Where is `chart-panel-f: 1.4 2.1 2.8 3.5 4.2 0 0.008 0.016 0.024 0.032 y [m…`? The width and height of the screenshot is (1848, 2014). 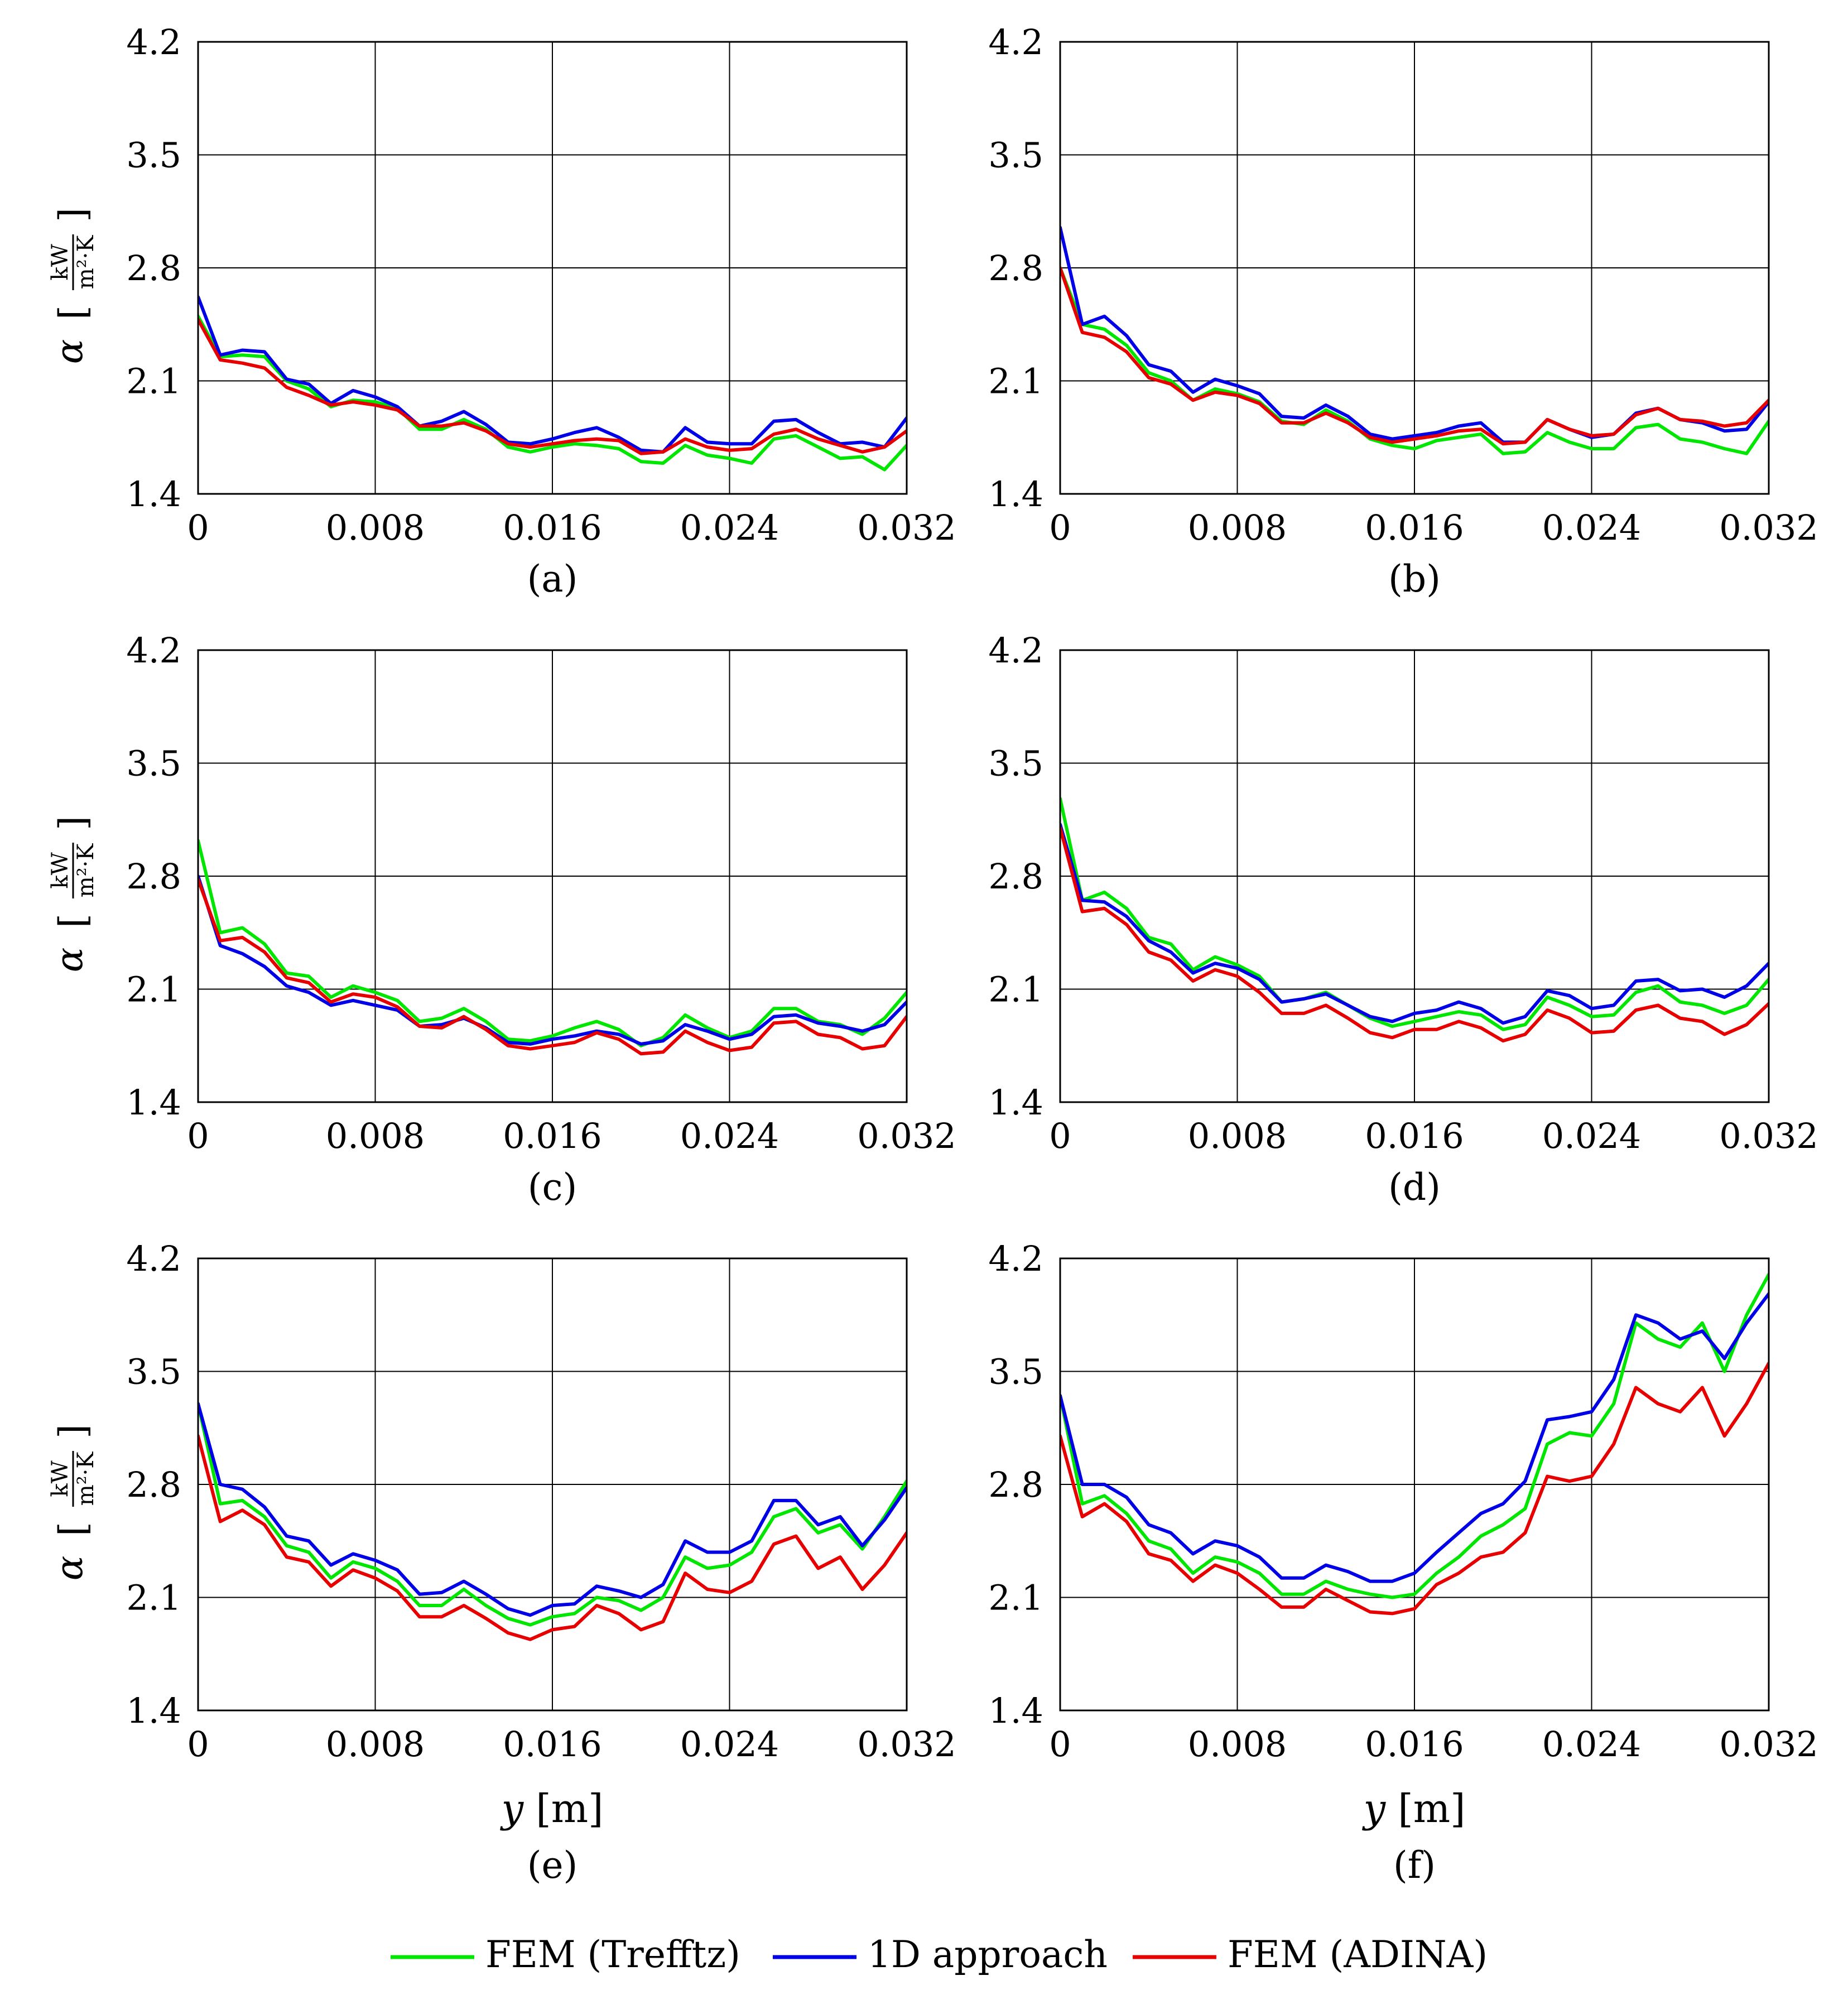 chart-panel-f: 1.4 2.1 2.8 3.5 4.2 0 0.008 0.016 0.024 0.032 y [m… is located at coordinates (1403, 1562).